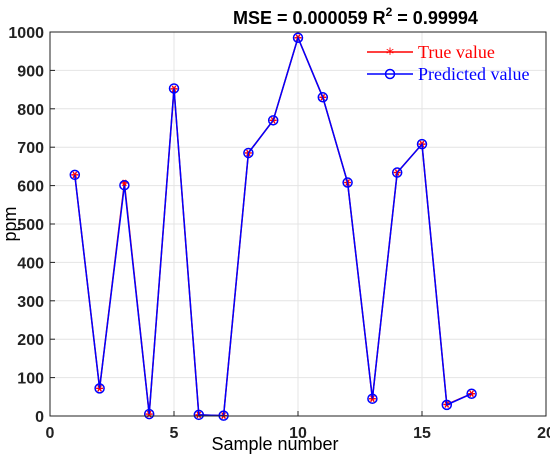 The height and width of the screenshot is (461, 550). What do you see at coordinates (390, 74) in the screenshot?
I see `legend-marker-predicted-value` at bounding box center [390, 74].